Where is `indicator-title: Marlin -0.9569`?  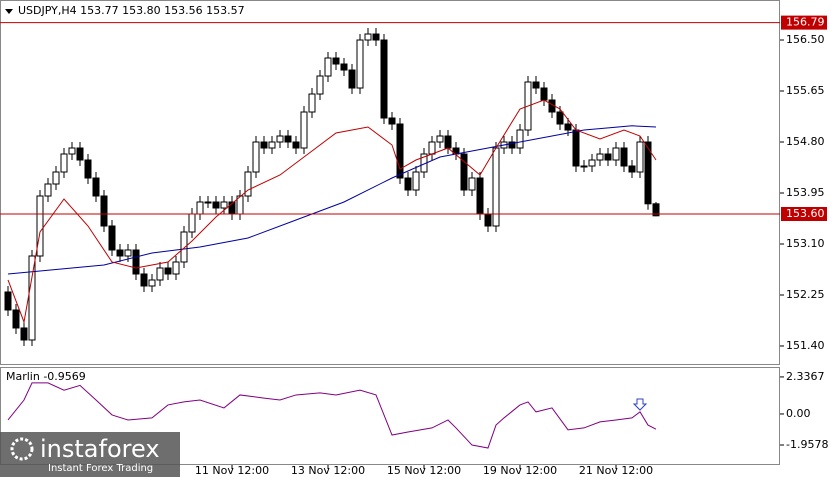
indicator-title: Marlin -0.9569 is located at coordinates (46, 376).